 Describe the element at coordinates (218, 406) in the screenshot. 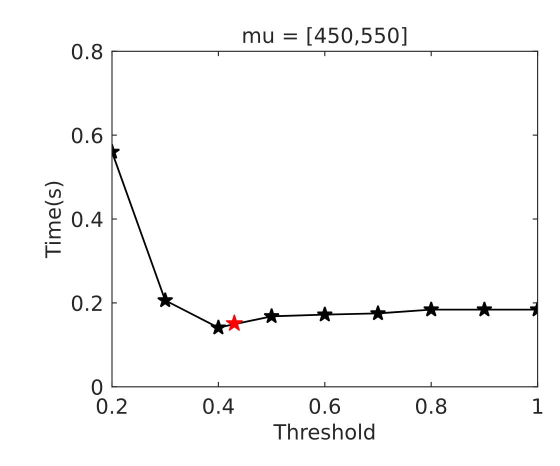

I see `x-tick-label: 0.4` at that location.